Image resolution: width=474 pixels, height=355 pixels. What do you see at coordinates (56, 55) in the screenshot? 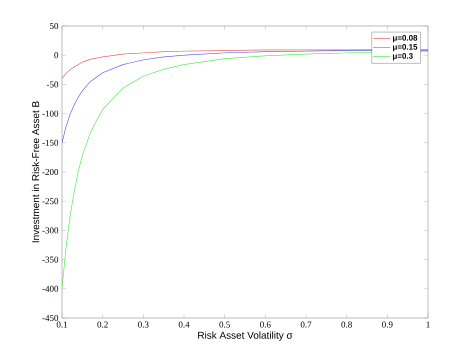
I see `y-tick-label: 0` at bounding box center [56, 55].